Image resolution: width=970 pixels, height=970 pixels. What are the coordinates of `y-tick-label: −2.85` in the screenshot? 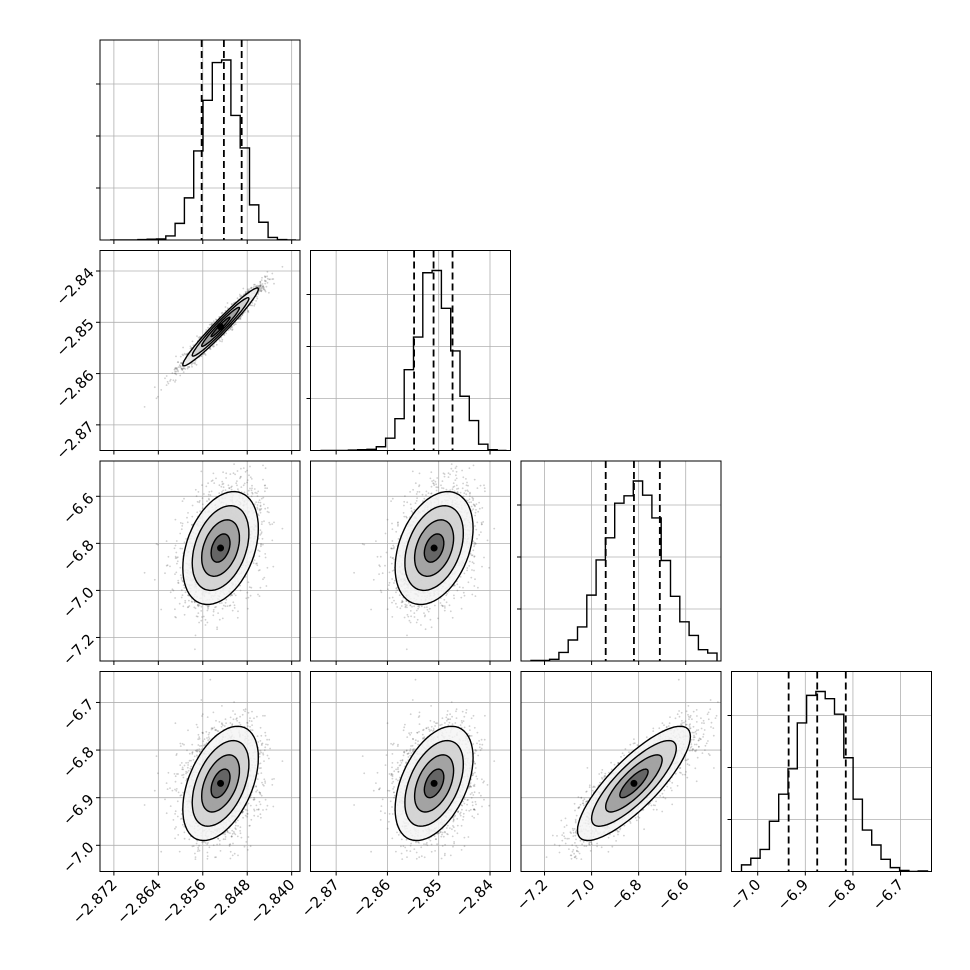 It's located at (74, 337).